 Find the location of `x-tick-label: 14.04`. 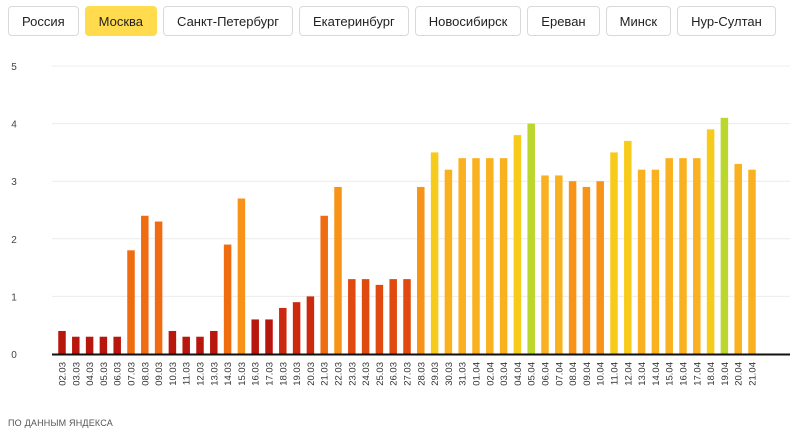

x-tick-label: 14.04 is located at coordinates (656, 374).